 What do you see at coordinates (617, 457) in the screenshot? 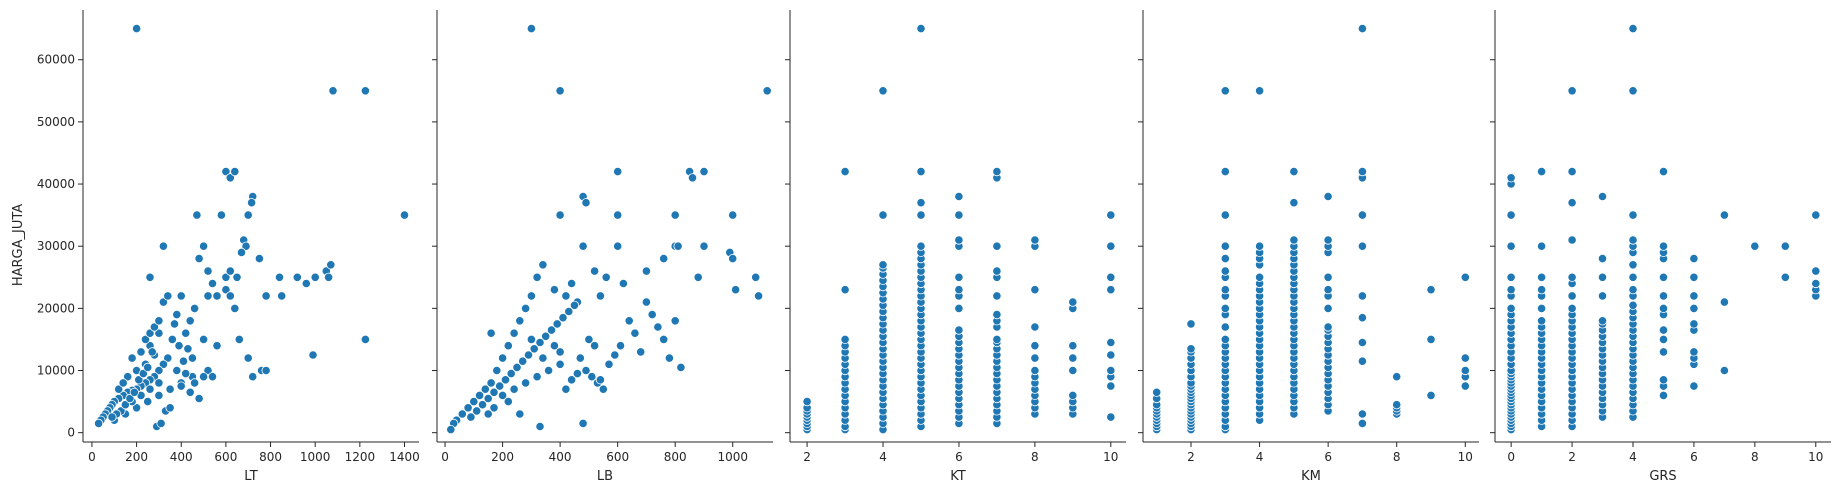
I see `x-tick-label: 600` at bounding box center [617, 457].